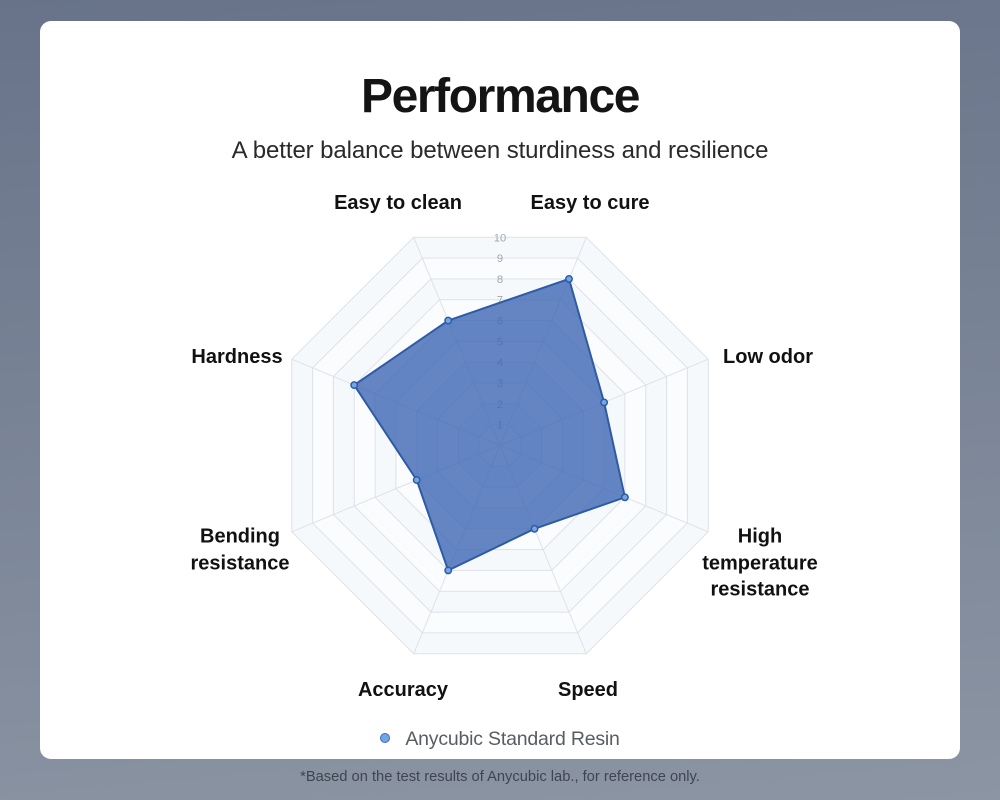 The image size is (1000, 800). What do you see at coordinates (500, 238) in the screenshot?
I see `svg-text: 10` at bounding box center [500, 238].